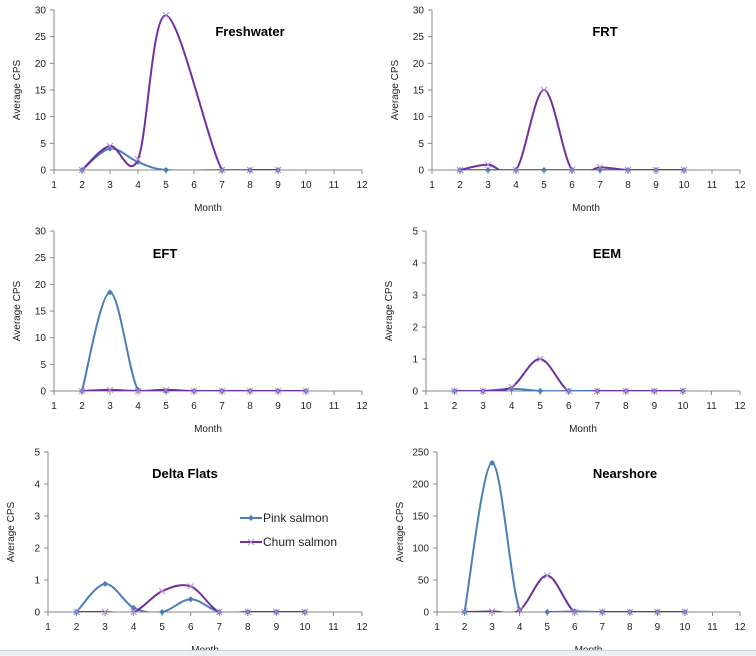 The image size is (756, 656). I want to click on window-bottom-bar, so click(378, 653).